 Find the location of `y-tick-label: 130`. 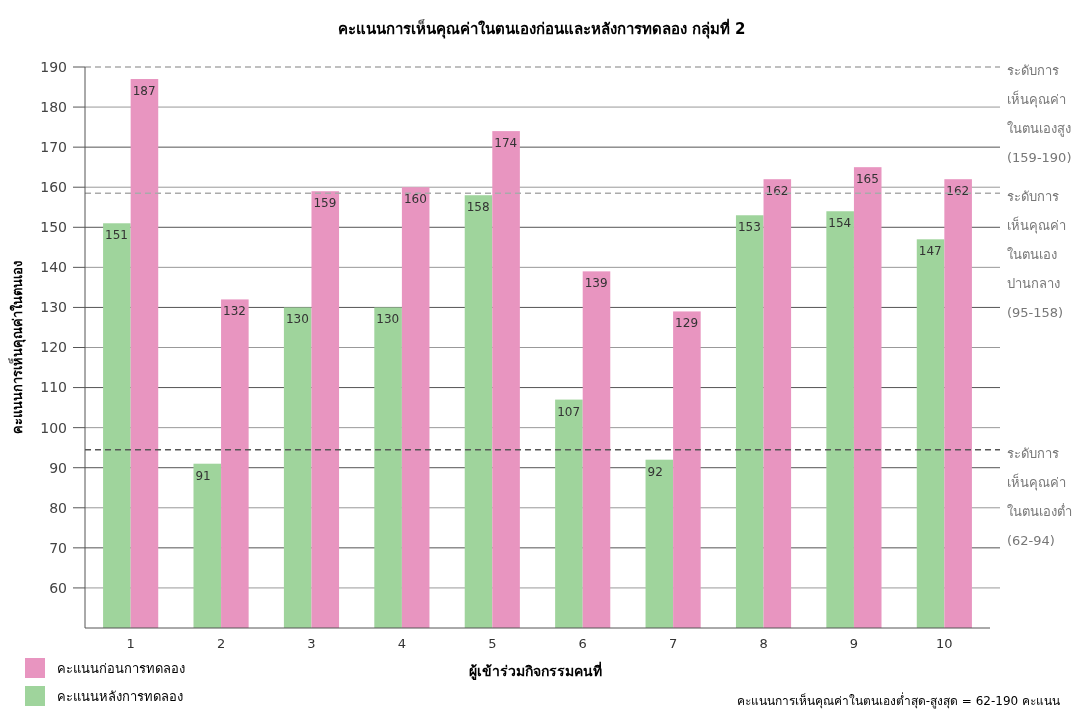

y-tick-label: 130 is located at coordinates (53, 307).